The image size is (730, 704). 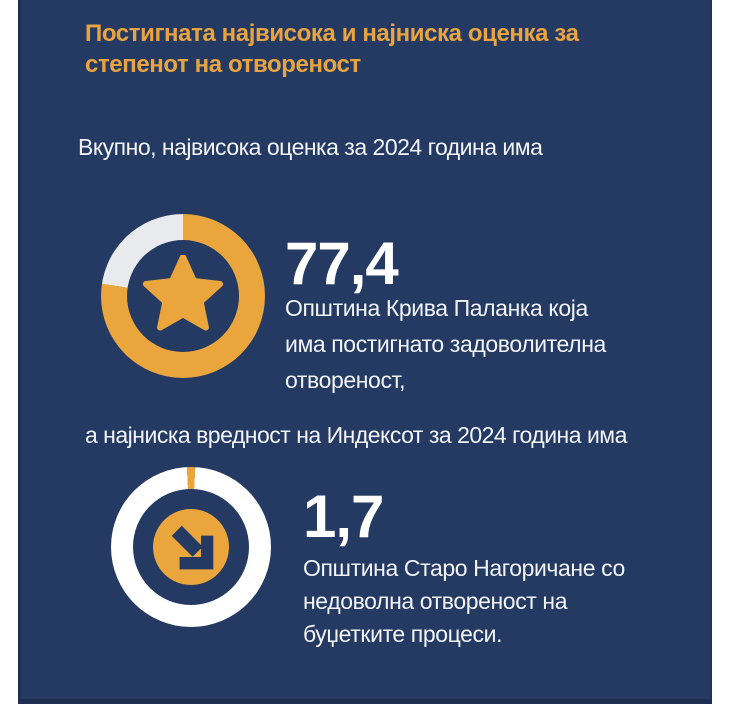 I want to click on lowest-score-value: 1,7, so click(x=343, y=516).